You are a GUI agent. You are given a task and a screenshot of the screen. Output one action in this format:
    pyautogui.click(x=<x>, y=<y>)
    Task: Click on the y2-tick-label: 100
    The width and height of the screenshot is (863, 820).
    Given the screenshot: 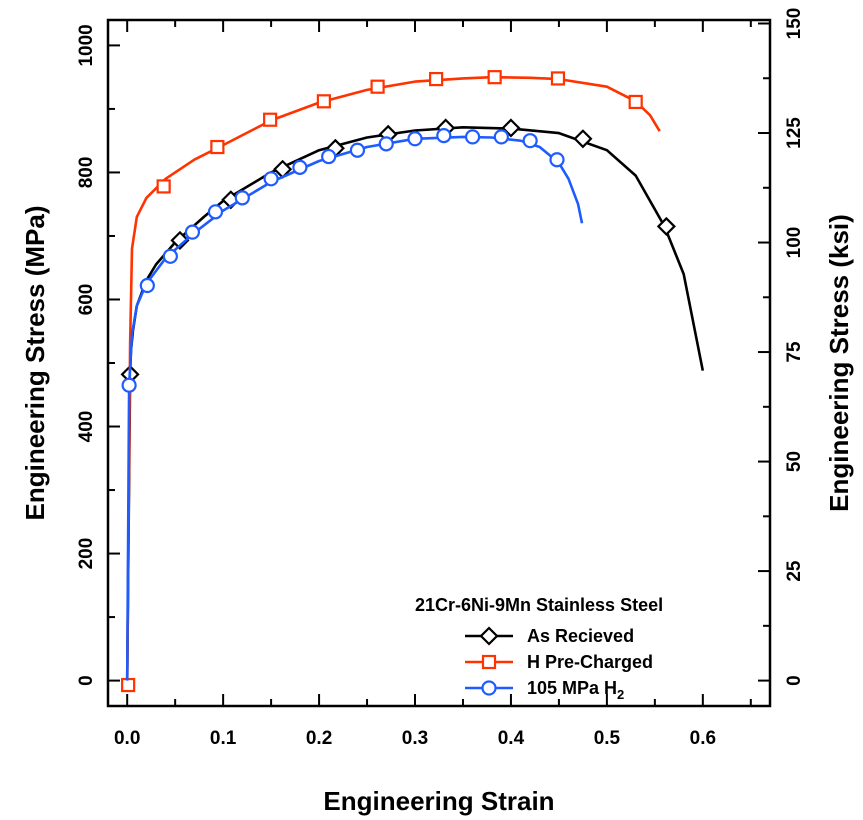 What is the action you would take?
    pyautogui.click(x=794, y=243)
    